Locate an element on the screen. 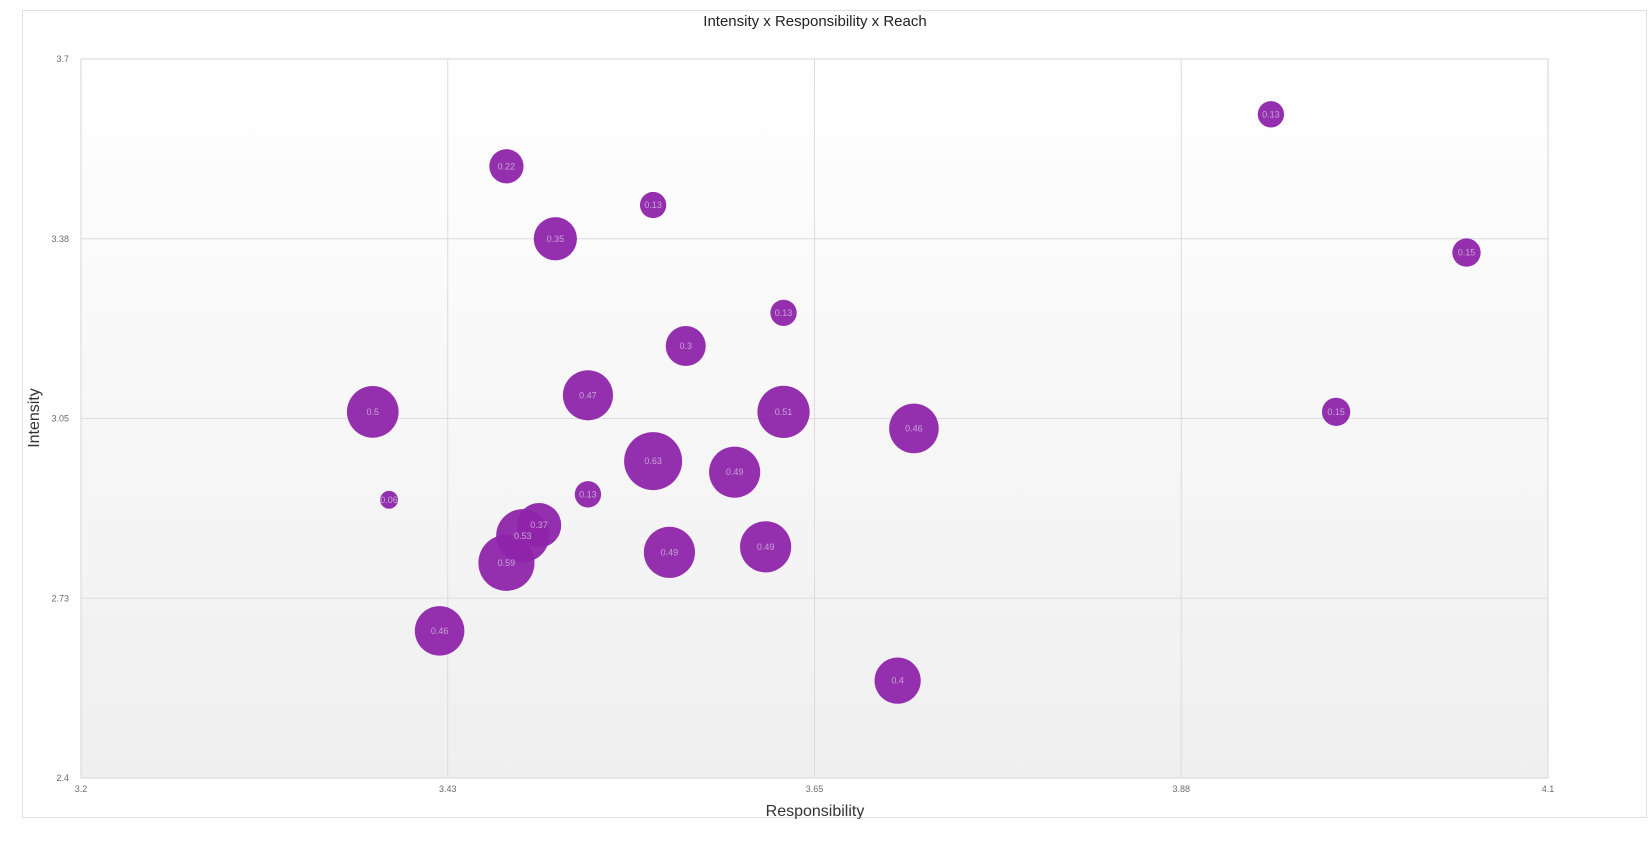 The height and width of the screenshot is (861, 1648). bubble-data-label: 0.06 is located at coordinates (389, 500).